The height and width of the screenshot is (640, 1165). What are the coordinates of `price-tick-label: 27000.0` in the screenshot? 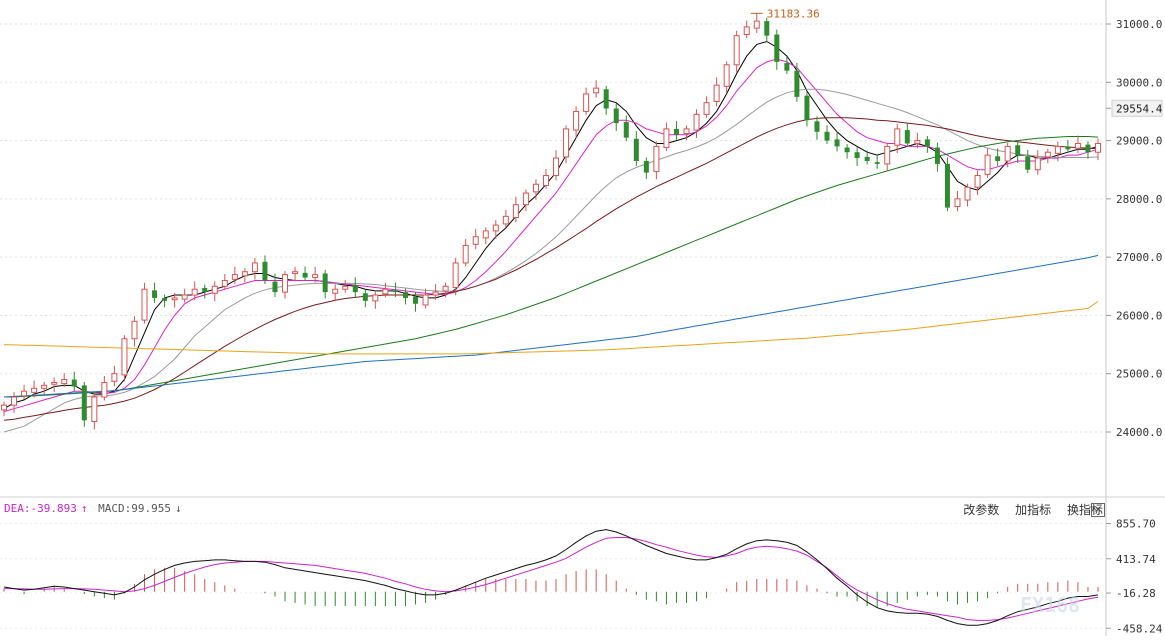 It's located at (1139, 257).